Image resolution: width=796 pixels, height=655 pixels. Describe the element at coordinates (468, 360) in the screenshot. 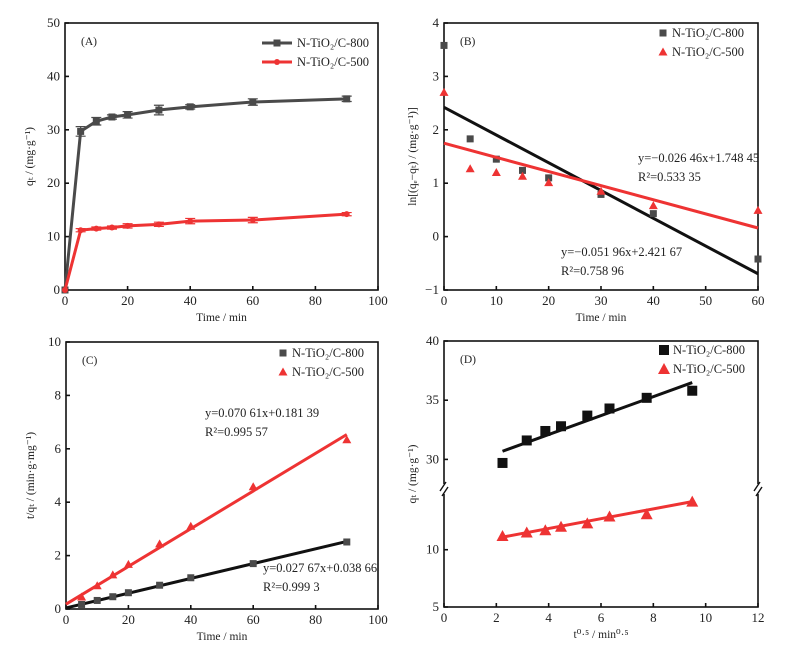

I see `panel-label: (D)` at that location.